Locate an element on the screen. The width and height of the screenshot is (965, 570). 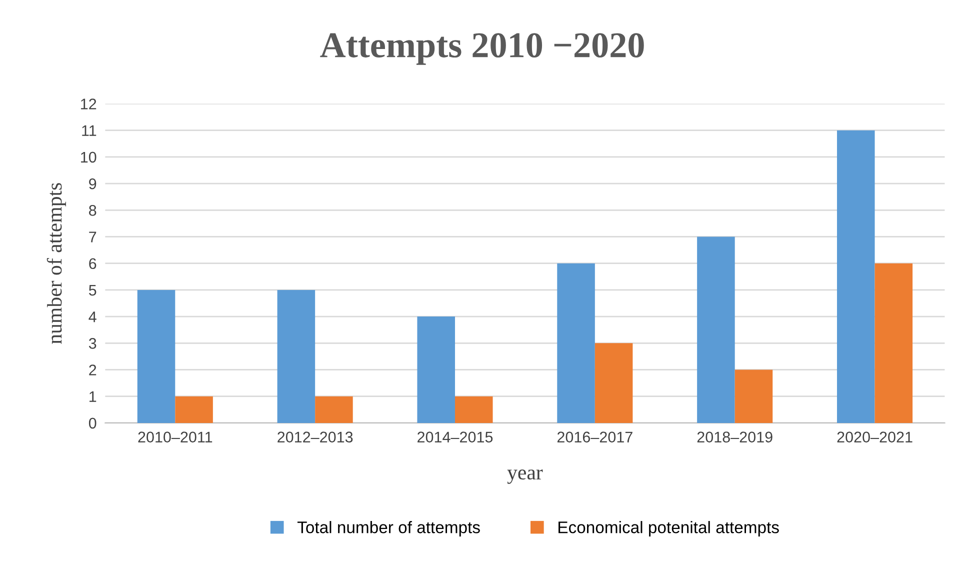
y-tick-label: 0 is located at coordinates (92, 423).